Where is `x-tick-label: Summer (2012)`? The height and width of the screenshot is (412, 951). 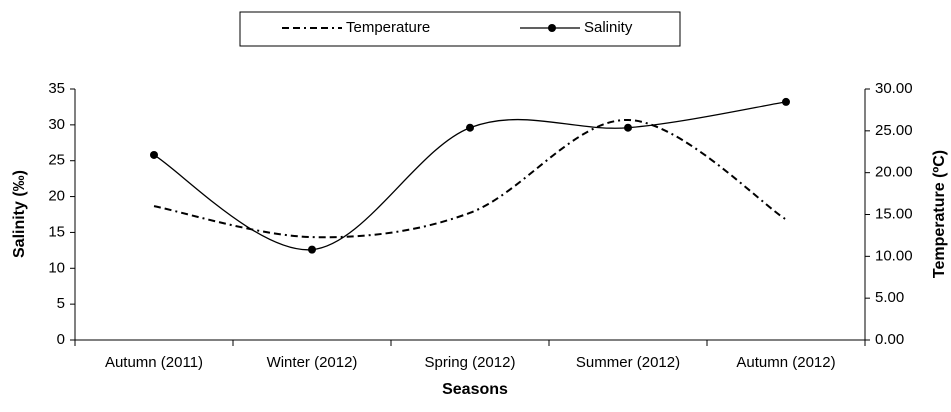 x-tick-label: Summer (2012) is located at coordinates (628, 362).